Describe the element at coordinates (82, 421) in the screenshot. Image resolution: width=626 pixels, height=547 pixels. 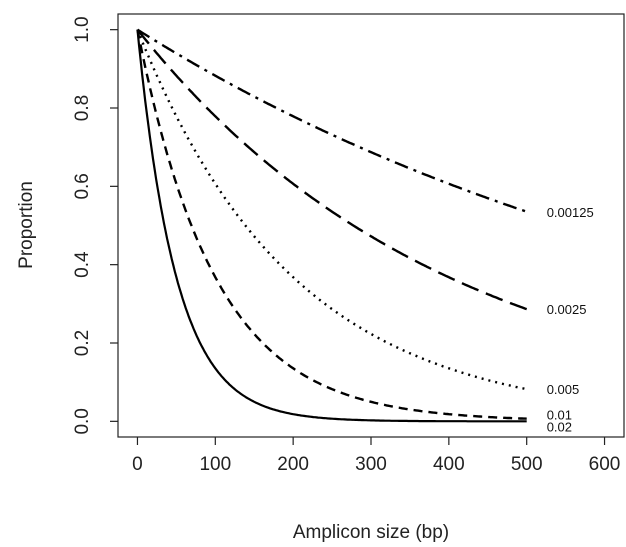
I see `y-tick-label: 0.0` at that location.